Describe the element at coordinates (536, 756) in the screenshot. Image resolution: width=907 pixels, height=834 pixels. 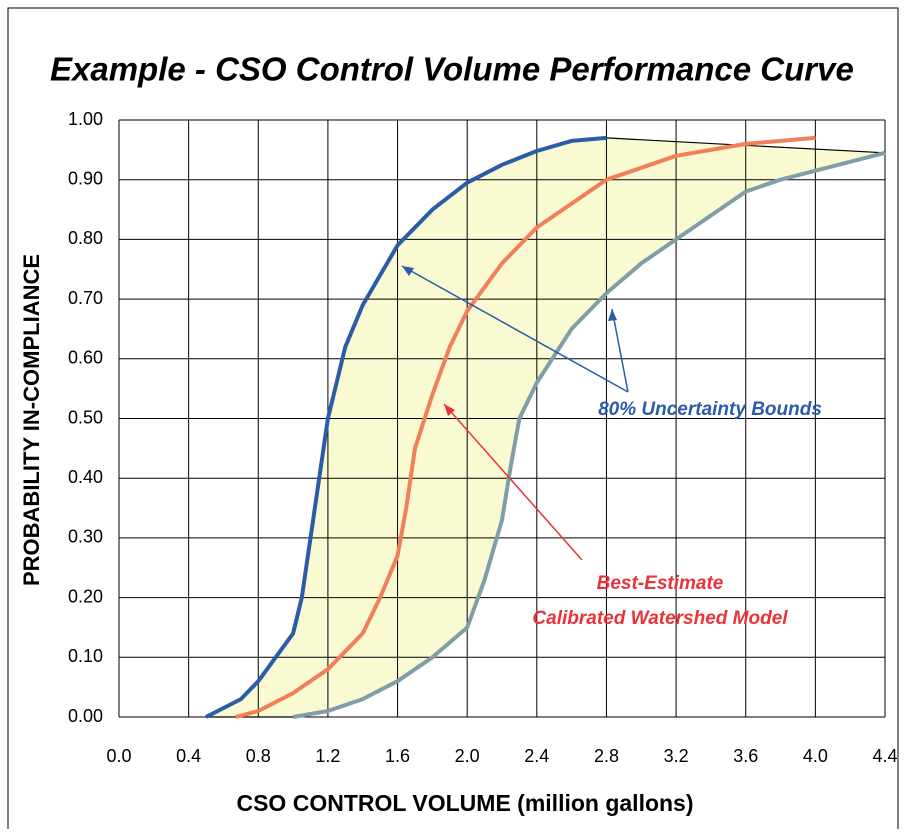
I see `x-tick-label: 2.4` at that location.